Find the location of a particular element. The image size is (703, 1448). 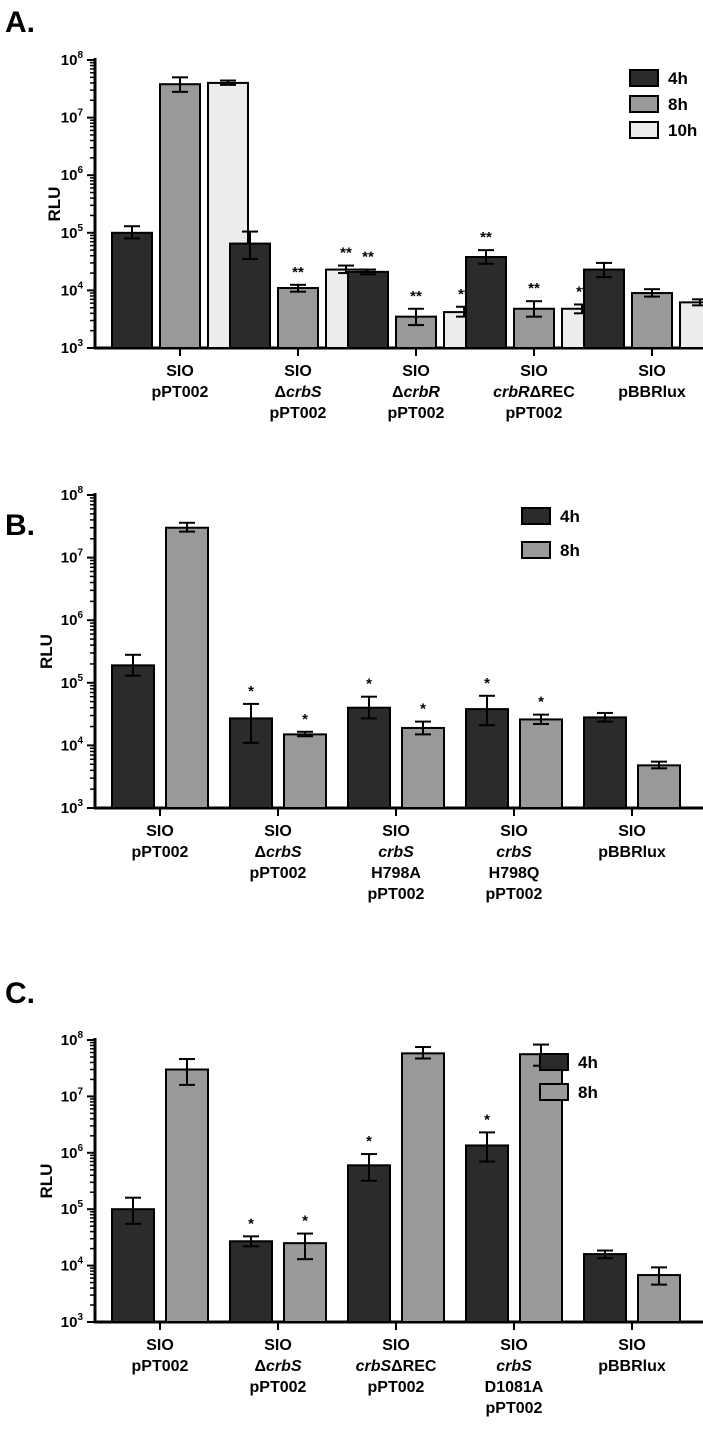

x-tick-label: ΔcrbS is located at coordinates (297, 392).